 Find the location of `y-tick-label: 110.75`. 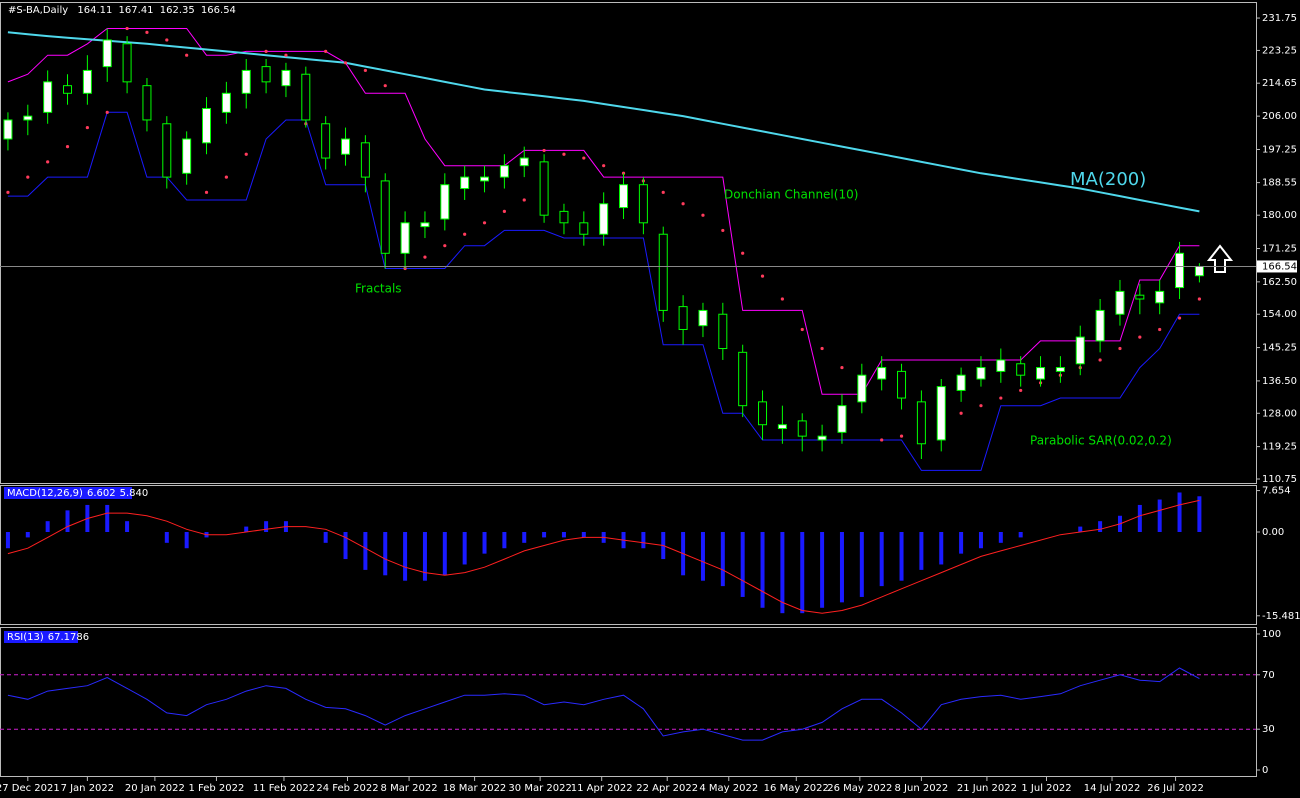

y-tick-label: 110.75 is located at coordinates (1279, 479).